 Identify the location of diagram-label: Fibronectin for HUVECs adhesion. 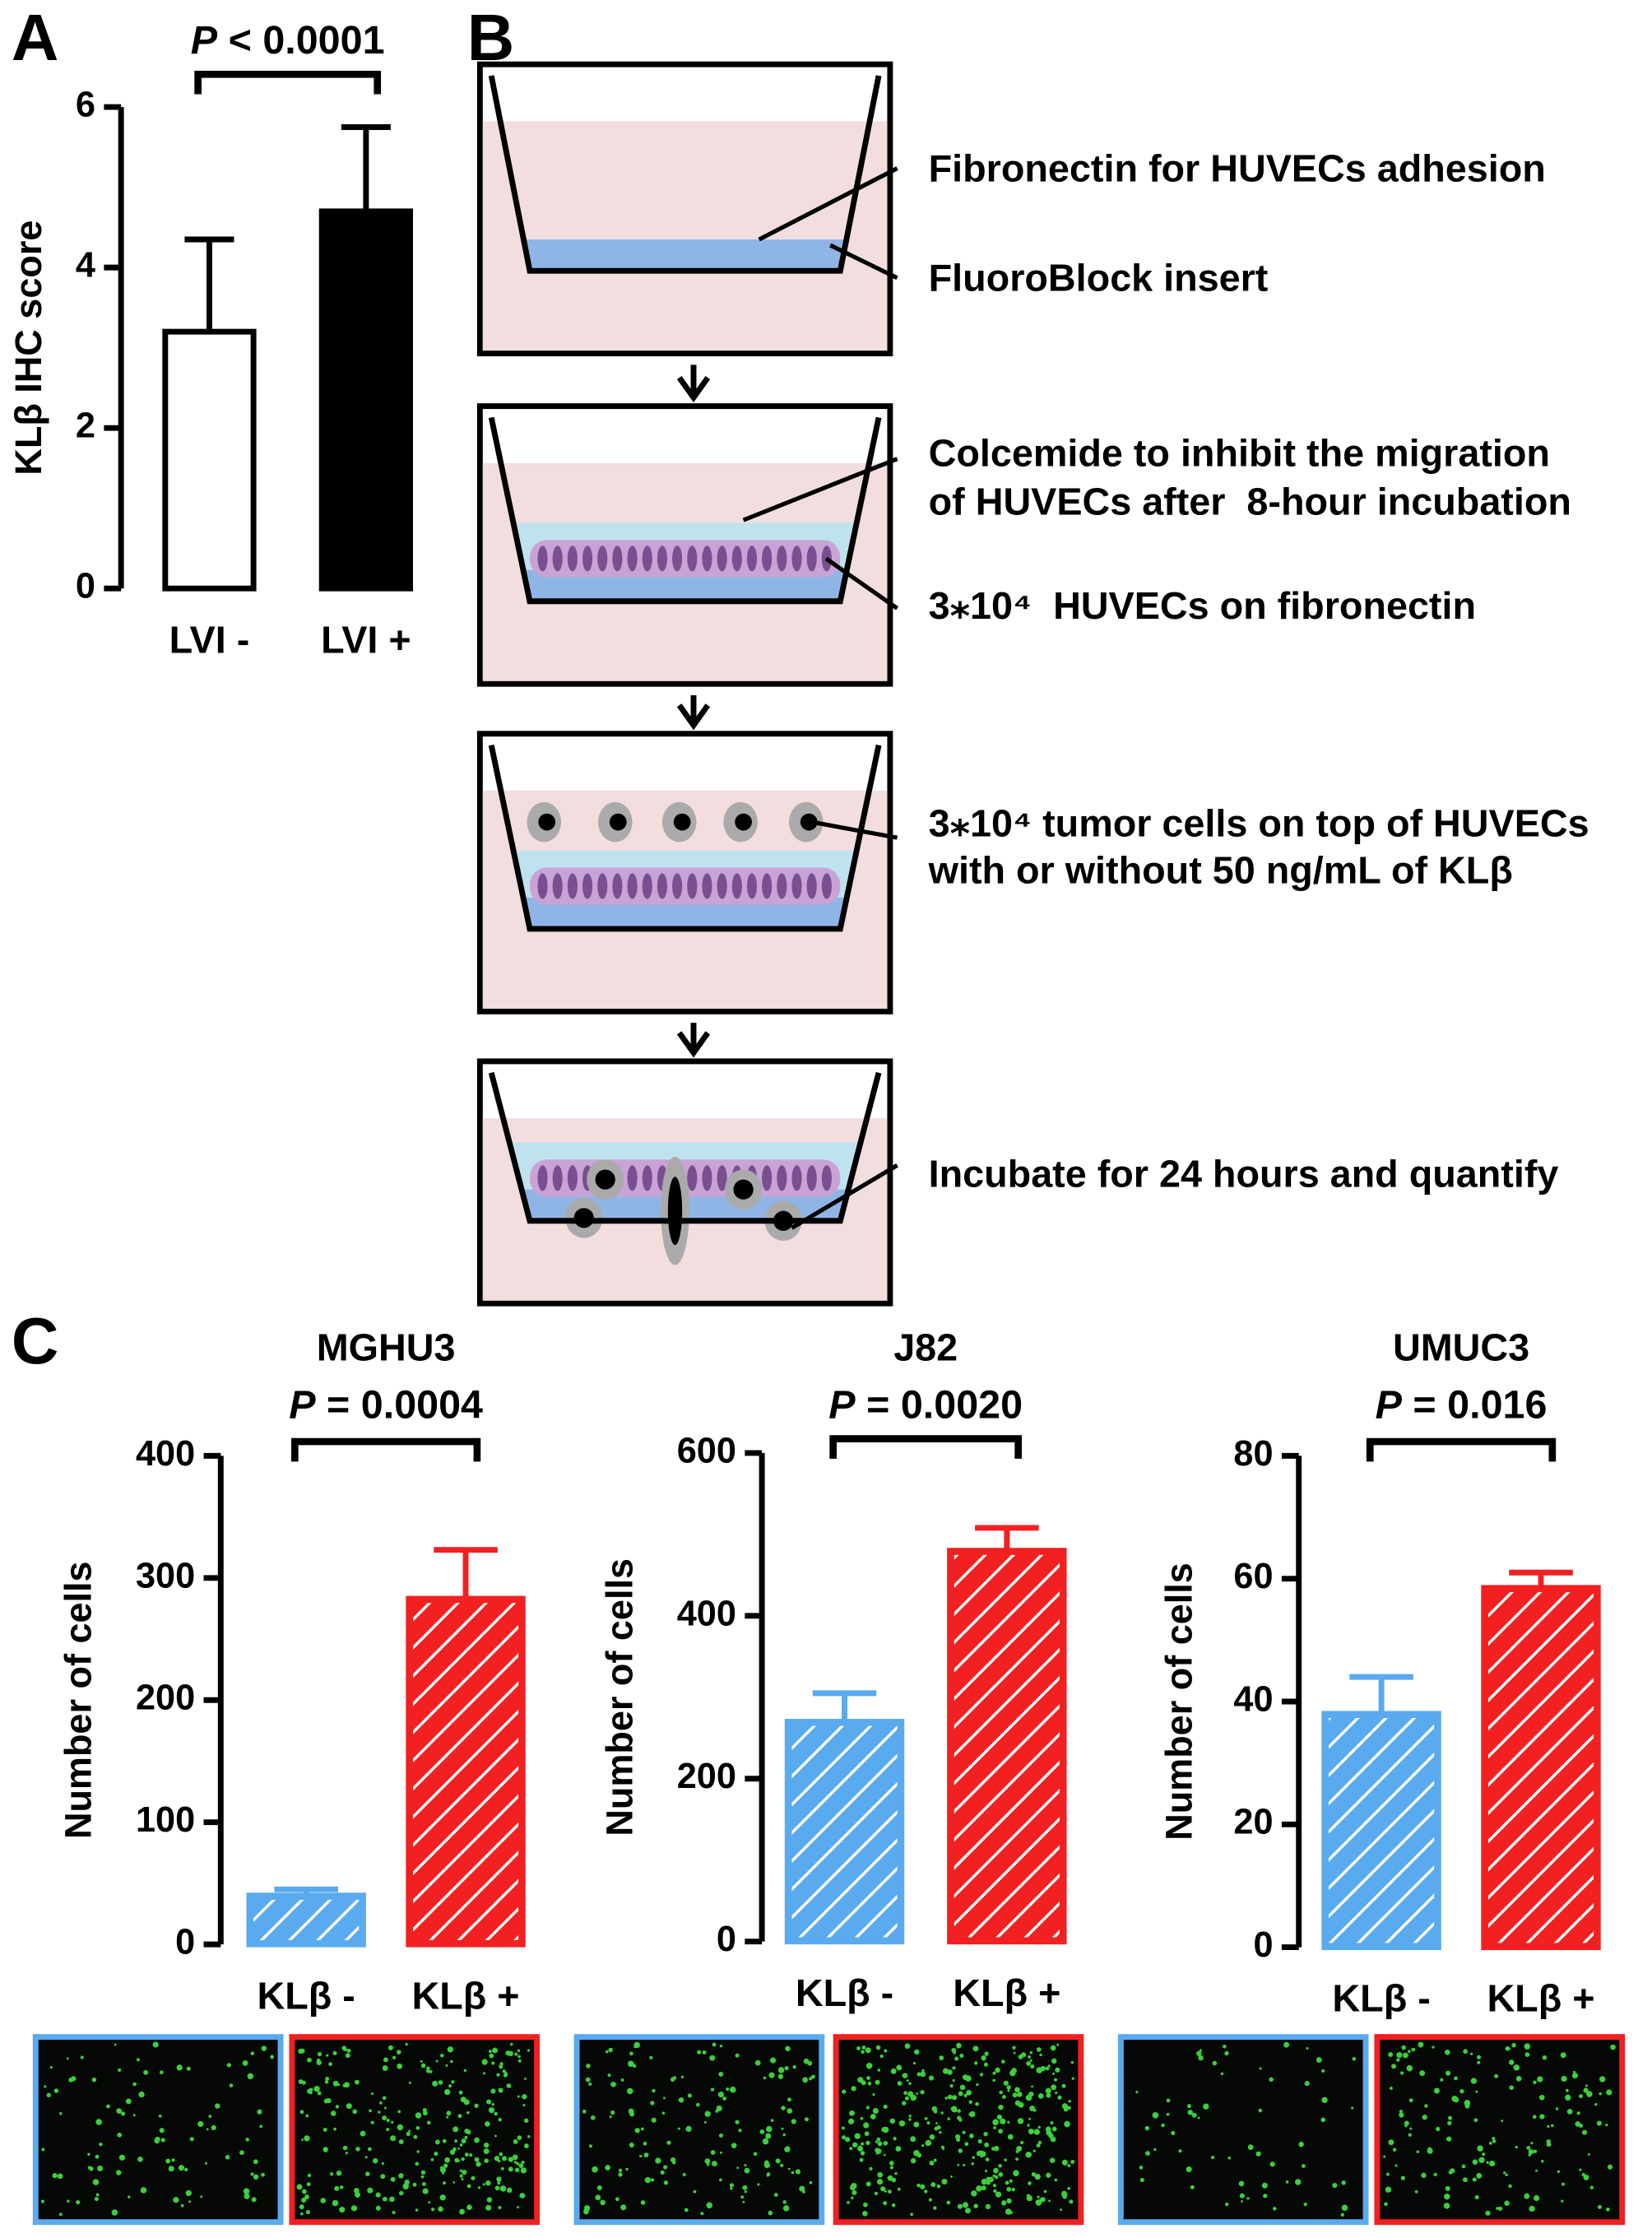
(1238, 167).